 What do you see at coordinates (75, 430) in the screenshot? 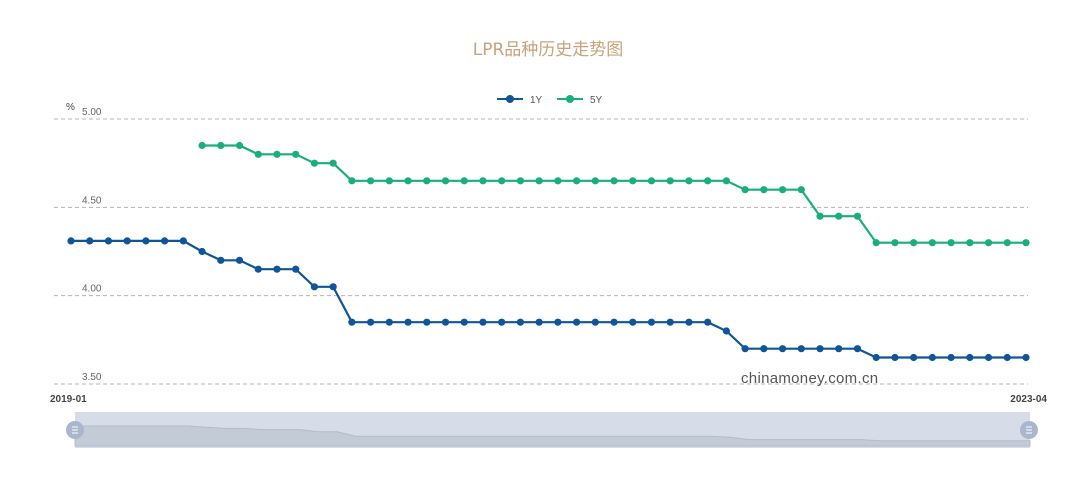
I see `slider-start-handle` at bounding box center [75, 430].